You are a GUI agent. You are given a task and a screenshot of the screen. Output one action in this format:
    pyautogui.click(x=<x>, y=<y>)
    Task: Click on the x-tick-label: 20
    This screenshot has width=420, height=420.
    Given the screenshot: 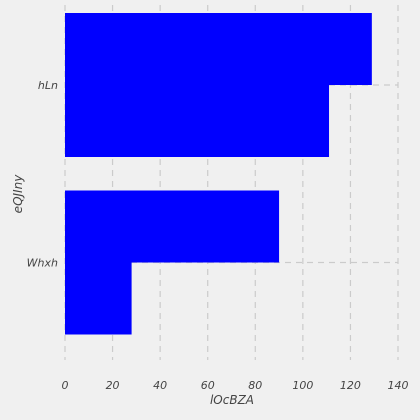 What is the action you would take?
    pyautogui.click(x=113, y=385)
    